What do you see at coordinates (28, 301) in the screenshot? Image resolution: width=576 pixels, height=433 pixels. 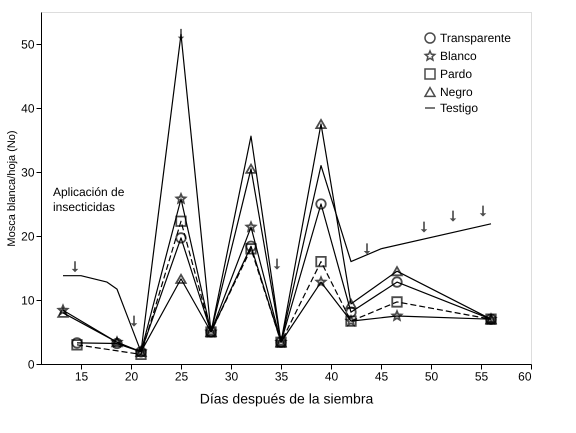 I see `y-tick-label: 10` at bounding box center [28, 301].